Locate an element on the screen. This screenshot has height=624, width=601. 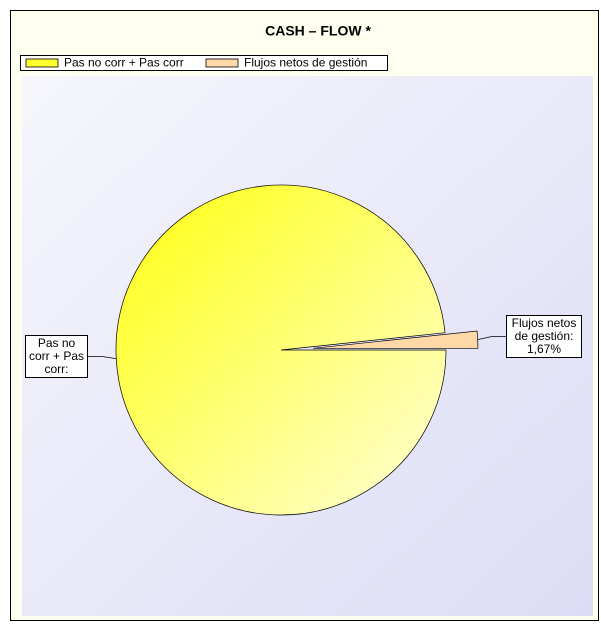
legend-label: Pas no corr + Pas corr is located at coordinates (124, 63).